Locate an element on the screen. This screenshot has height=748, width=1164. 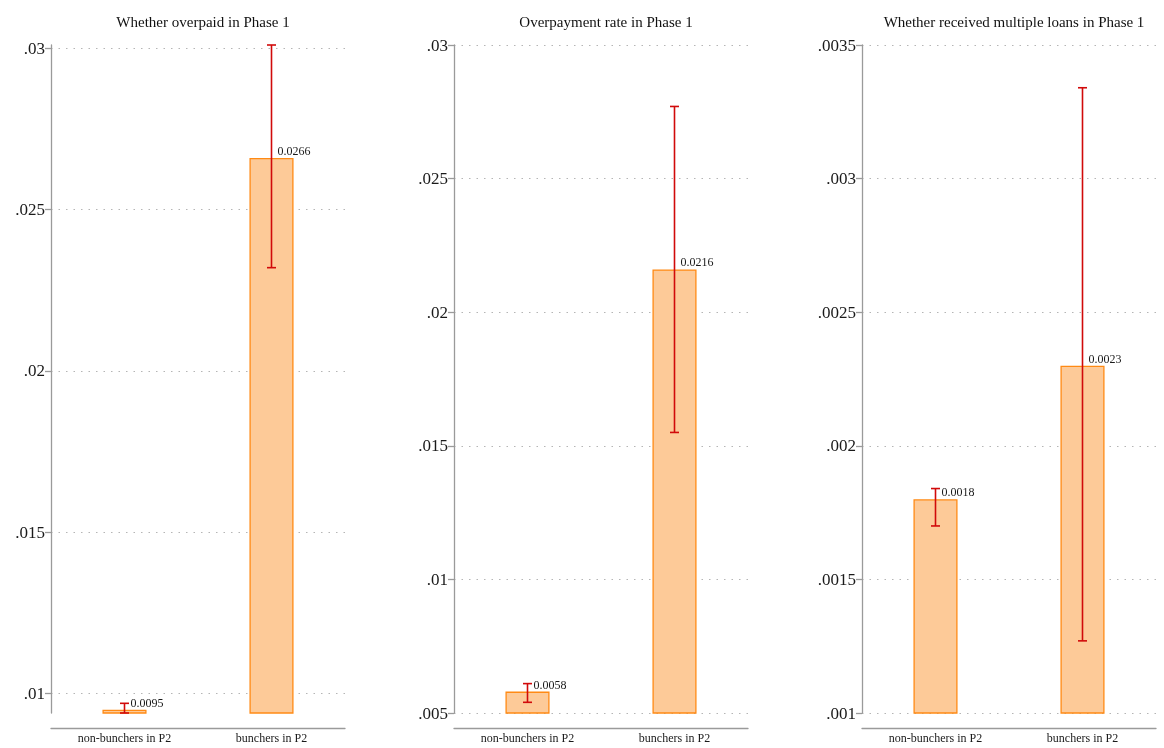
chart-title: Overpayment rate in Phase 1 is located at coordinates (606, 21).